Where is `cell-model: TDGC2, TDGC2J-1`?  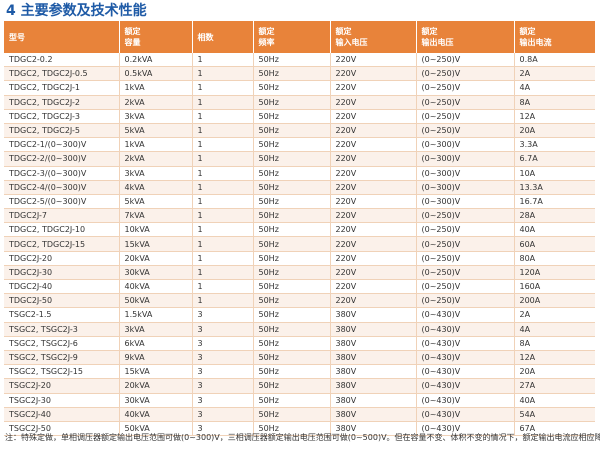
cell-model: TDGC2, TDGC2J-1 is located at coordinates (62, 88).